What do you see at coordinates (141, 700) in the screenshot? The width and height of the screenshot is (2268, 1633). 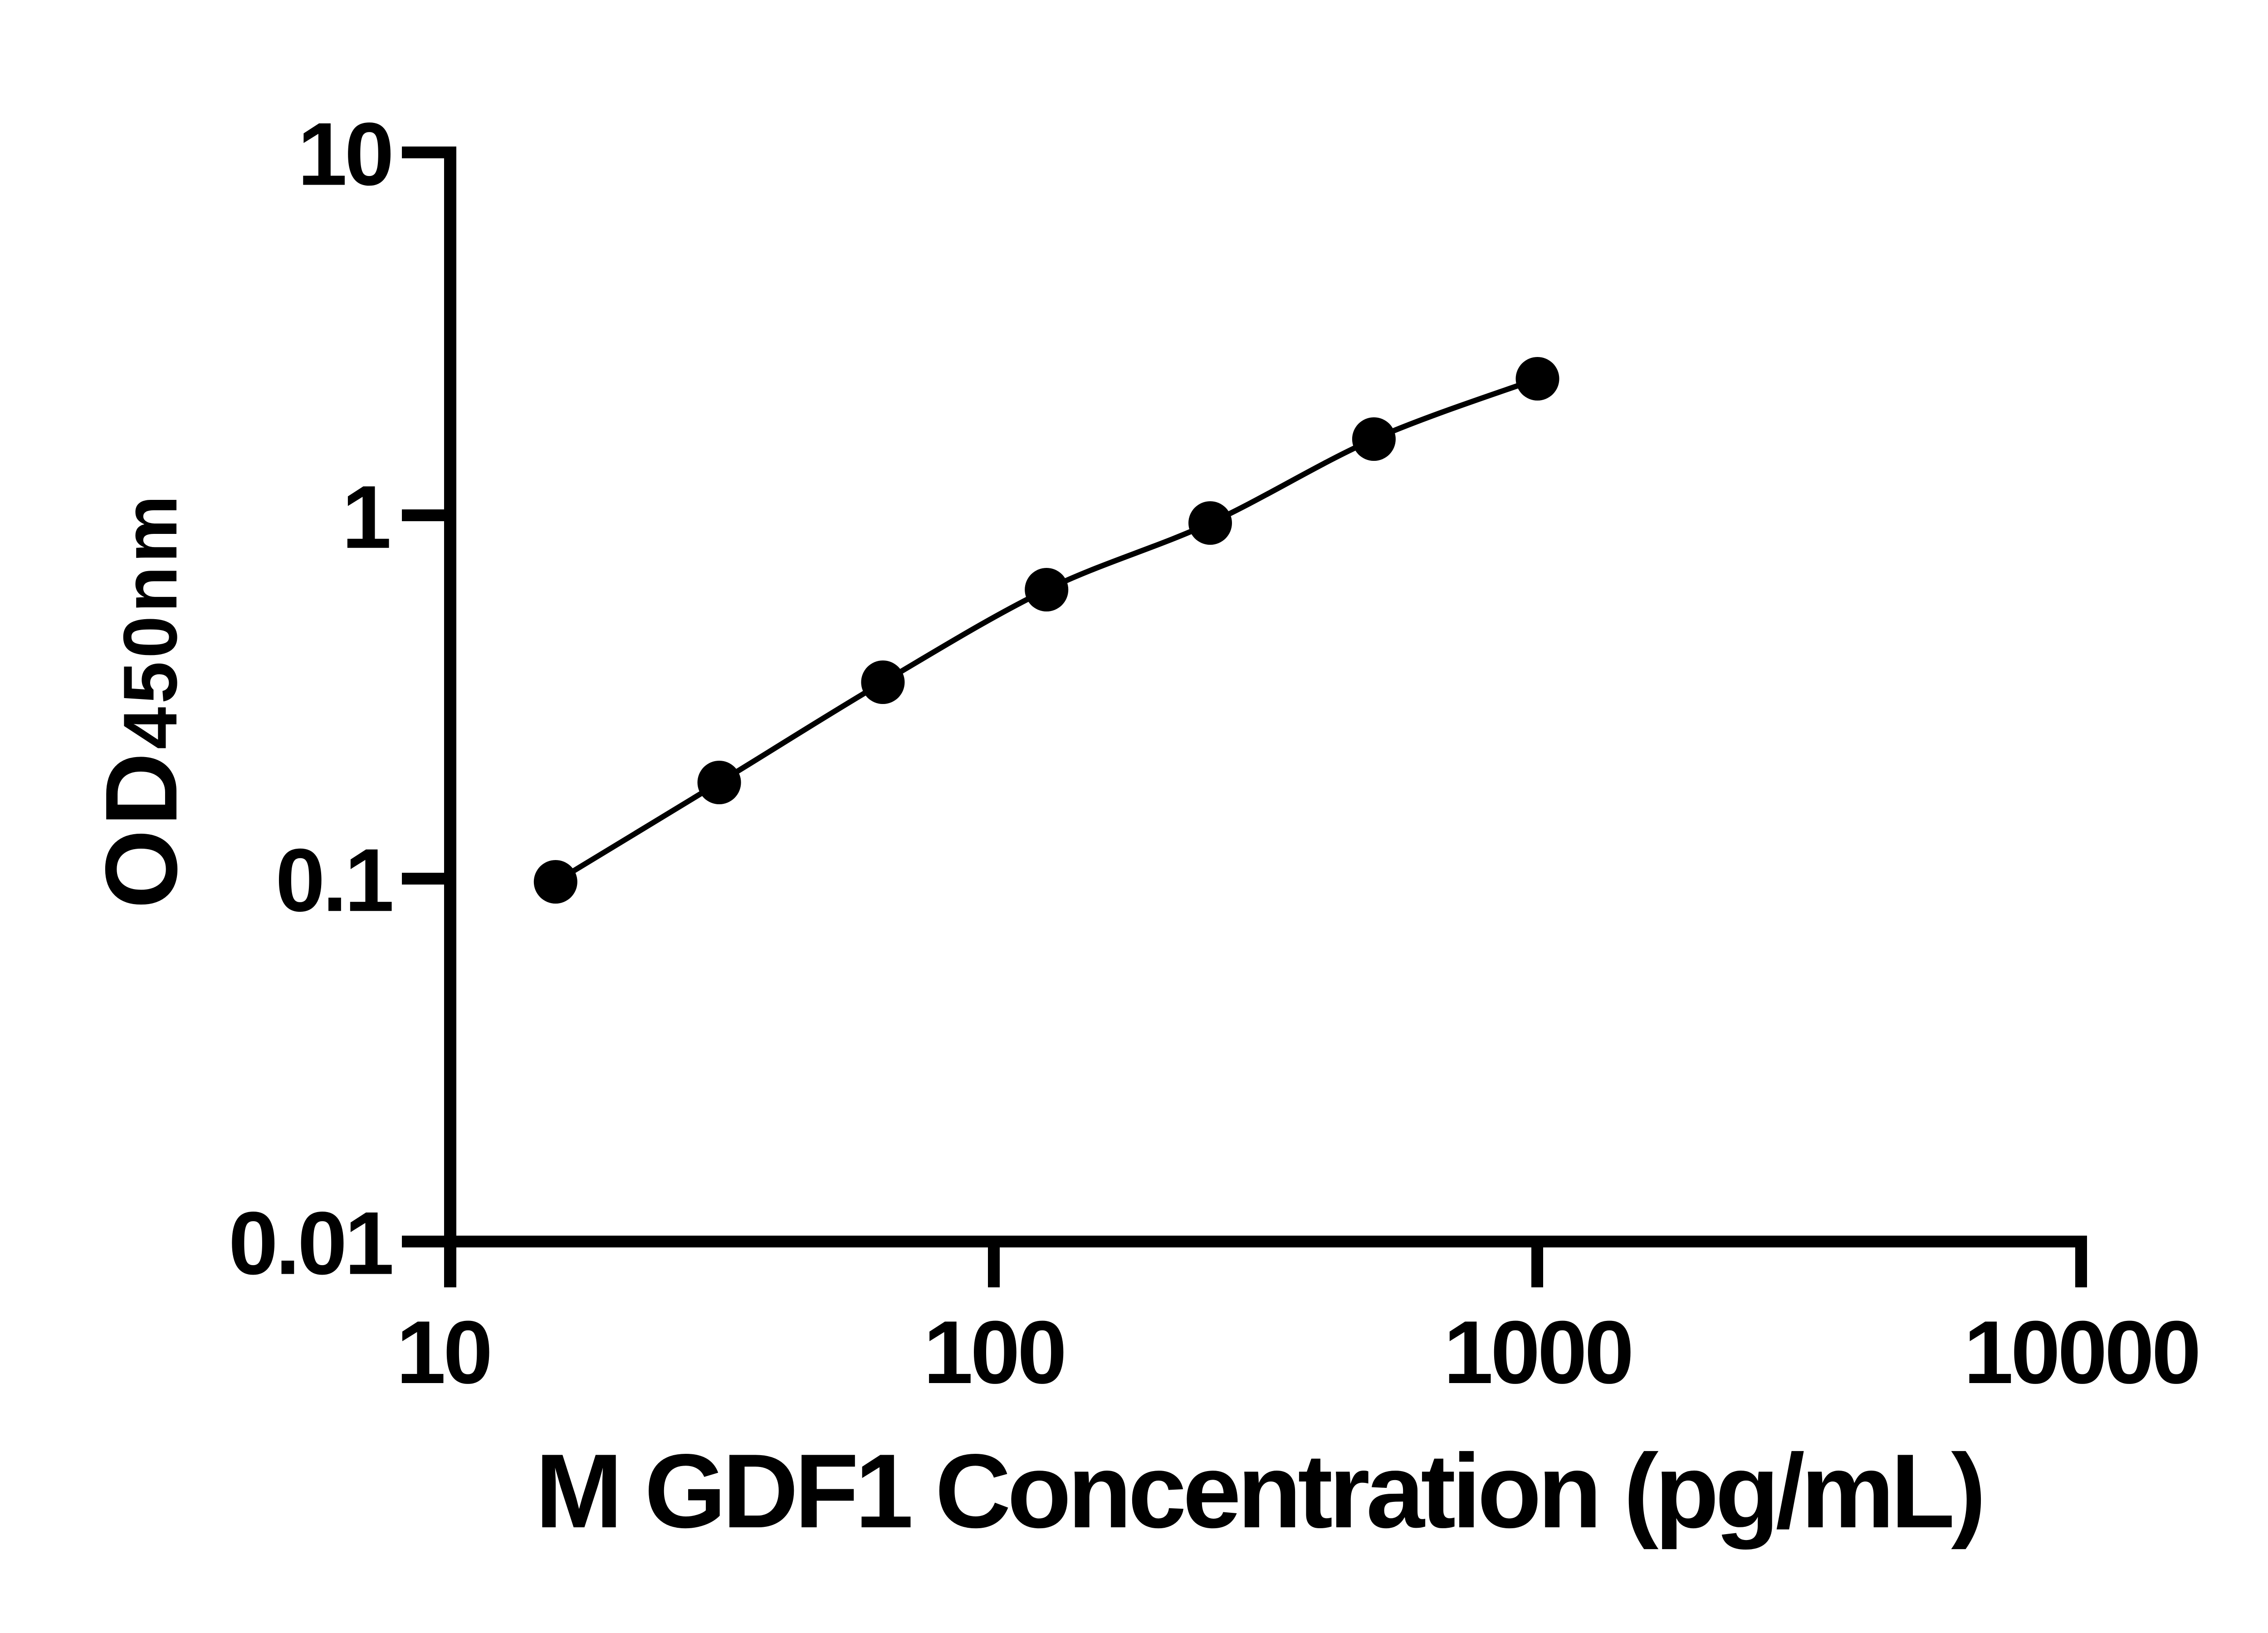 I see `svg-text: OD450nm` at bounding box center [141, 700].